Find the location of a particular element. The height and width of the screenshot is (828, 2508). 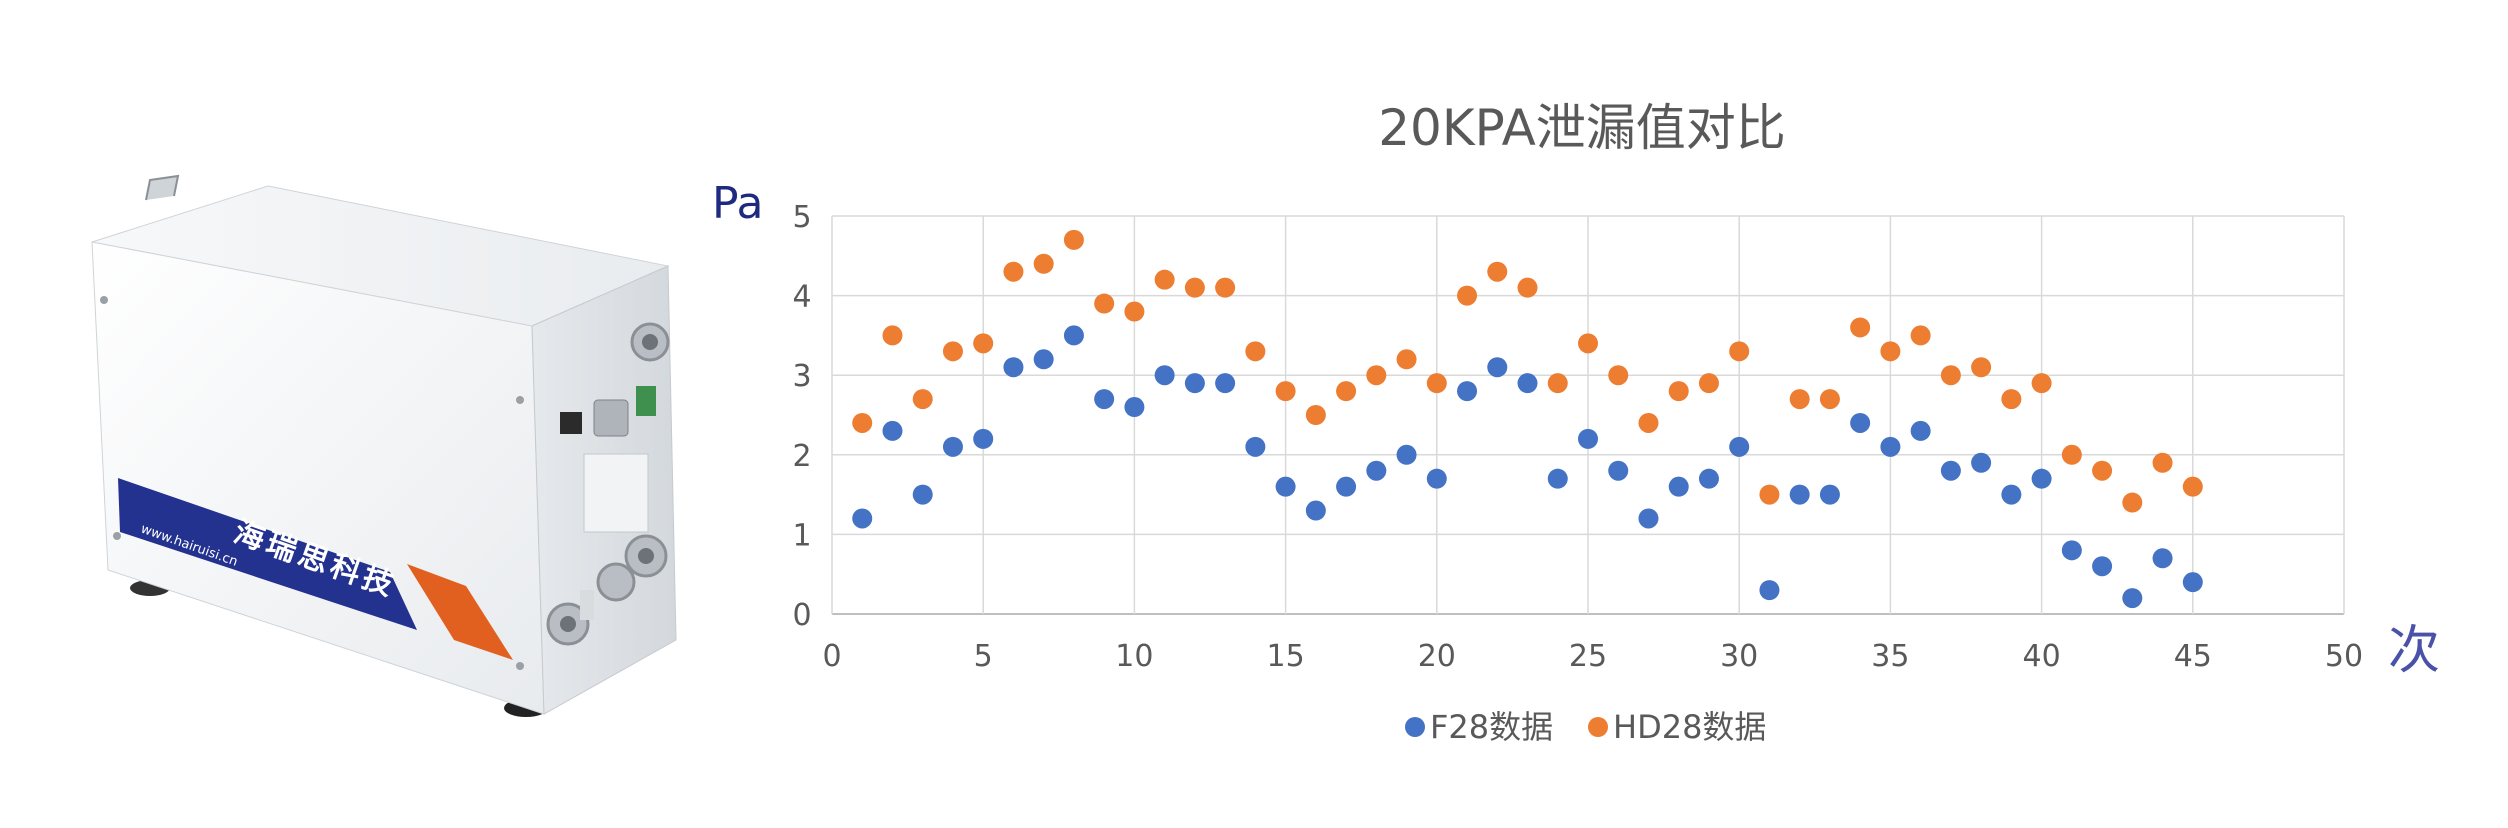

x-tick-label: 10 is located at coordinates (1134, 656).